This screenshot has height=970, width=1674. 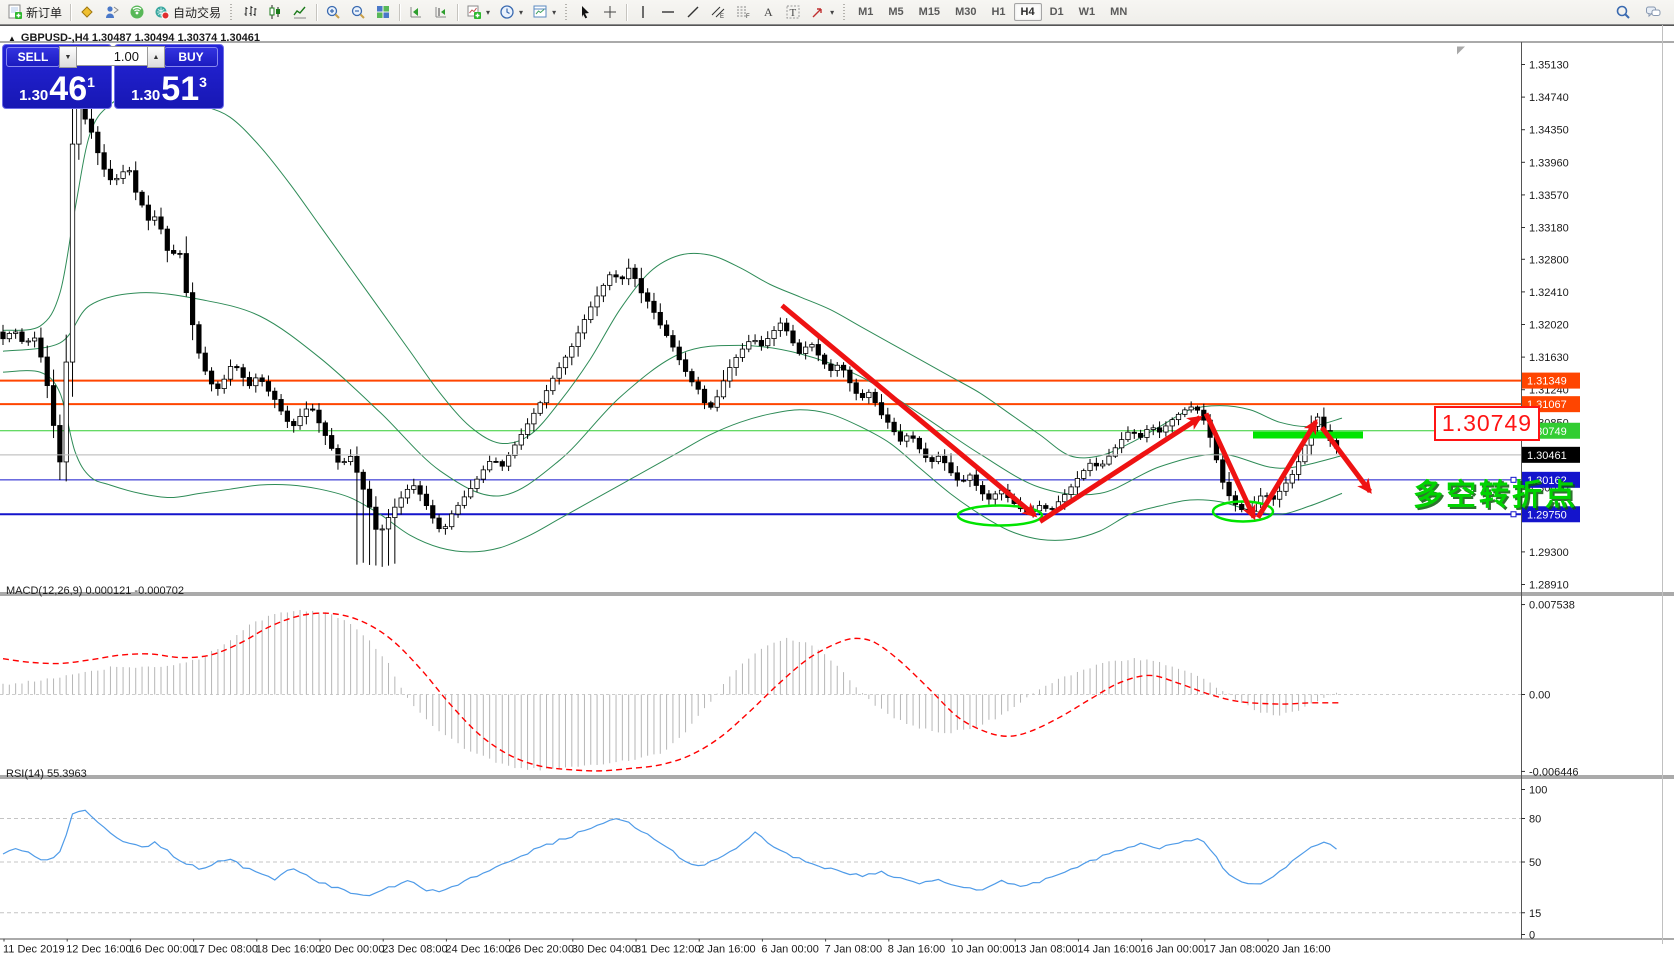 What do you see at coordinates (68, 89) in the screenshot?
I see `sell-price-big: 46` at bounding box center [68, 89].